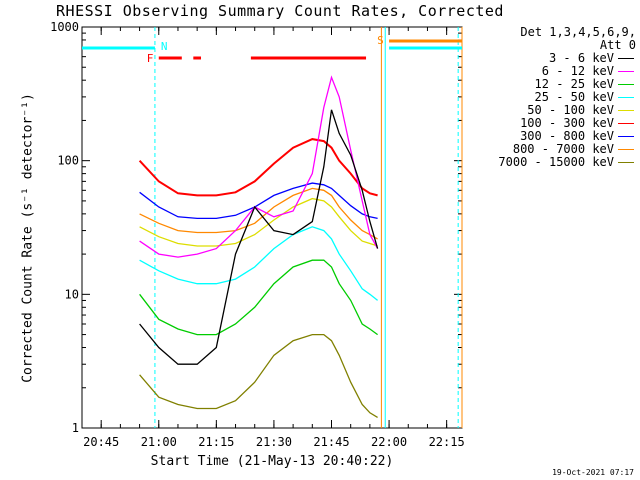  I want to click on legend-attenuator: Att 0, so click(617, 45).